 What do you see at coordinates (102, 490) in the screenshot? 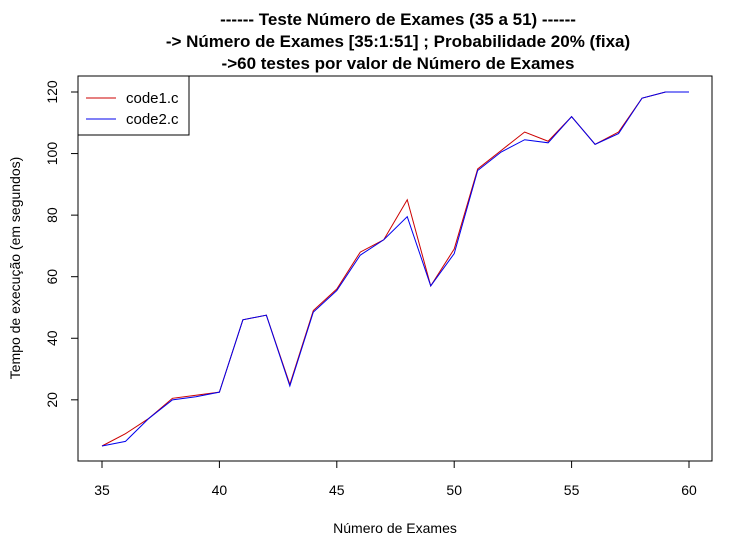
I see `x-tick-label: 35` at bounding box center [102, 490].